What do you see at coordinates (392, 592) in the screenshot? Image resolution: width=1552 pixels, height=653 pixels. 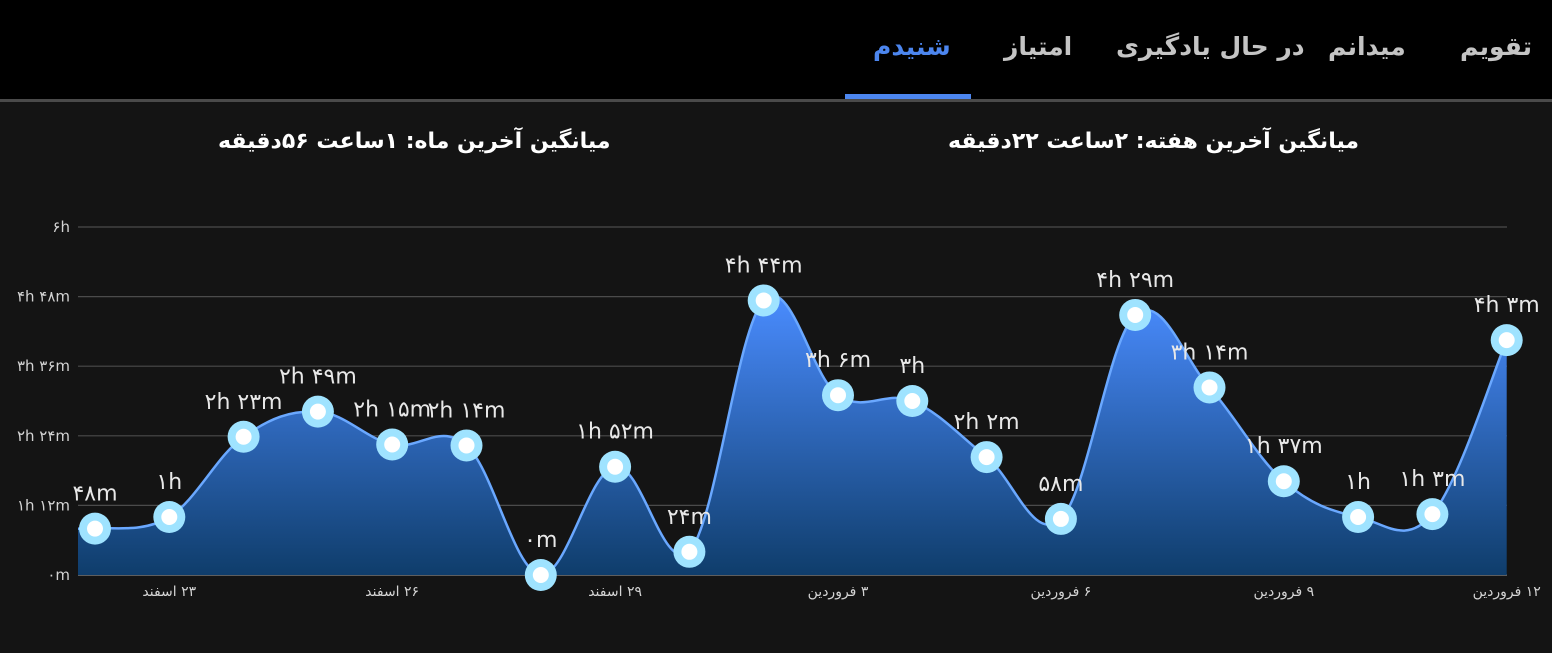 I see `x-tick-label: ۲۶ اسفند` at bounding box center [392, 592].